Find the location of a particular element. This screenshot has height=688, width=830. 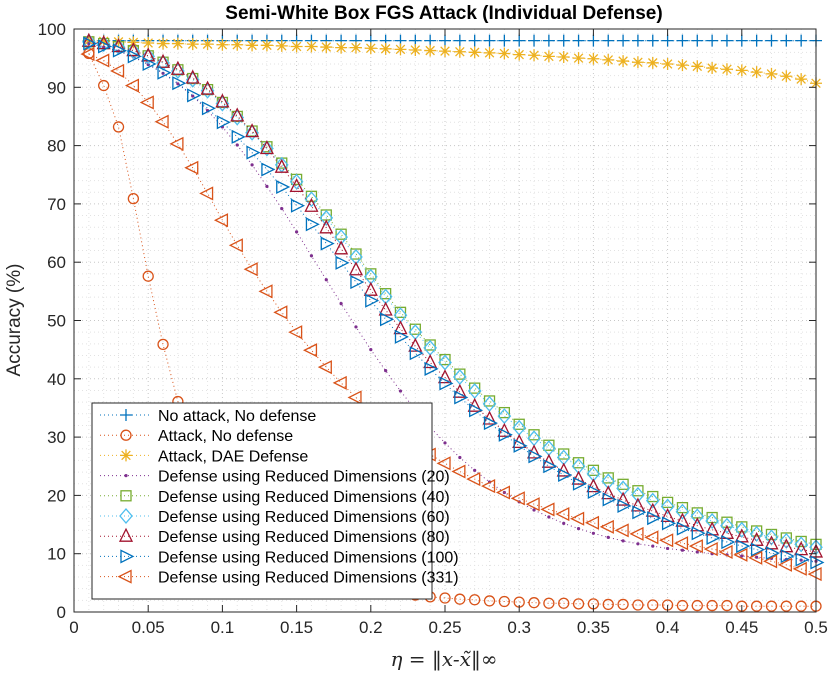

legend-label: No attack, No defense is located at coordinates (237, 416).